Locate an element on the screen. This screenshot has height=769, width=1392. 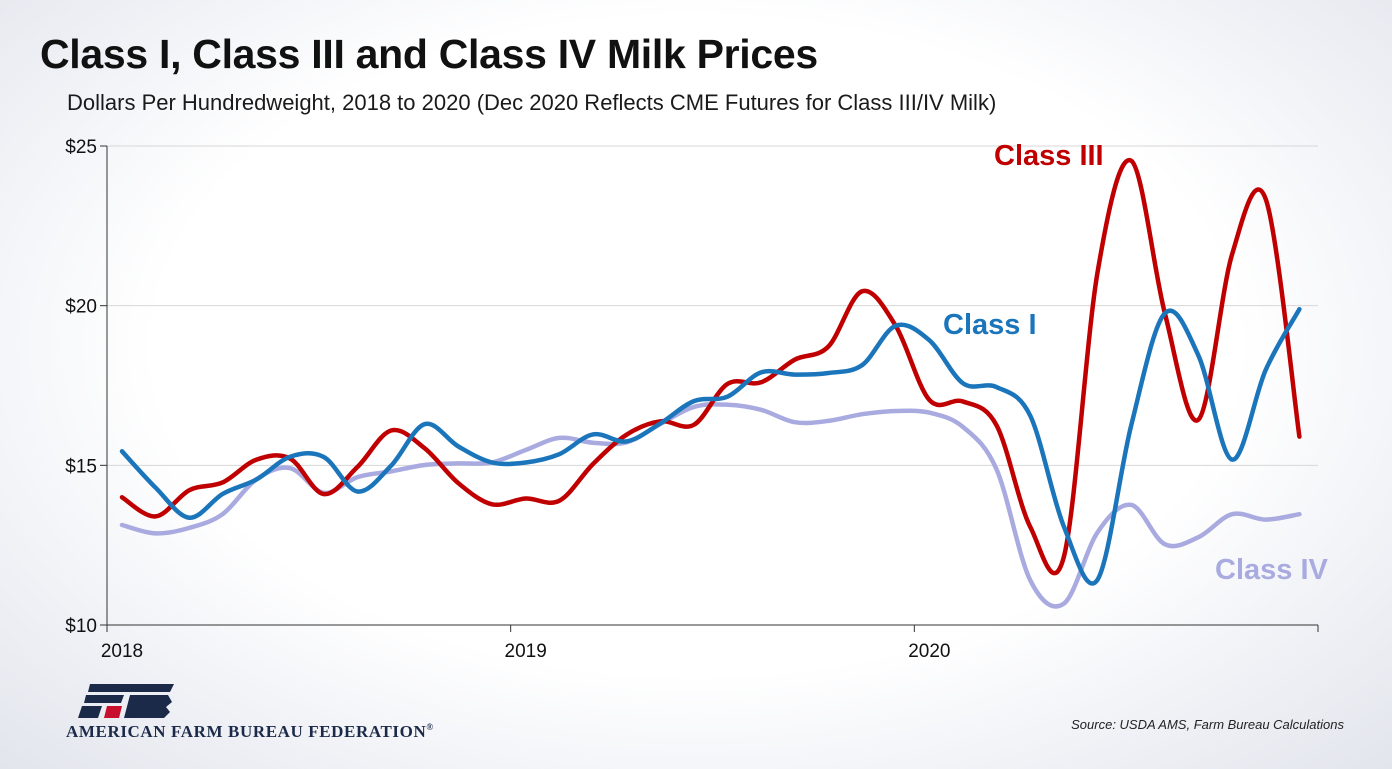
x-tick-label: 2020 is located at coordinates (929, 651).